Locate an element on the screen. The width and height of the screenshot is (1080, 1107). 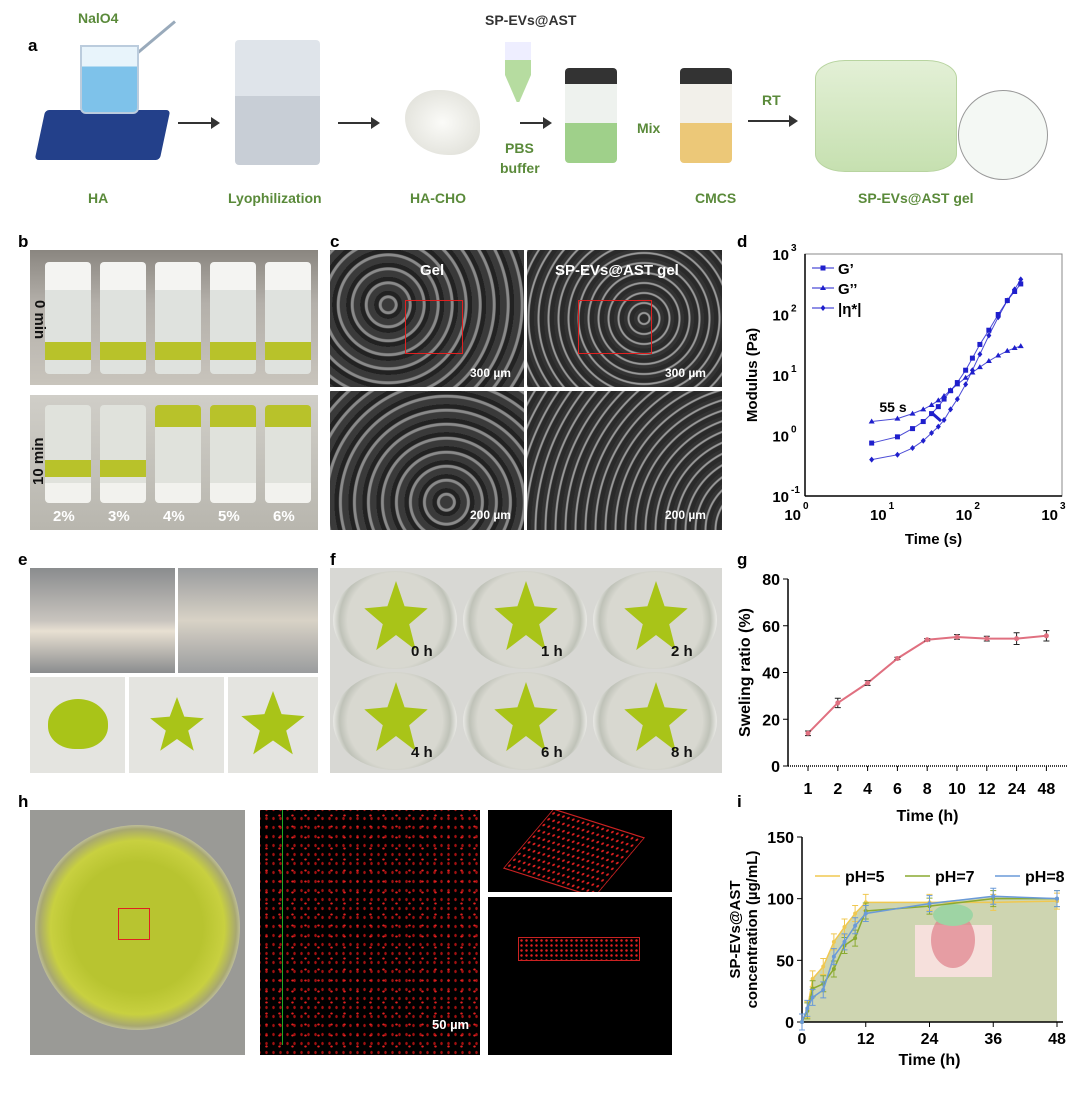
buffer-label: buffer is located at coordinates (520, 168).